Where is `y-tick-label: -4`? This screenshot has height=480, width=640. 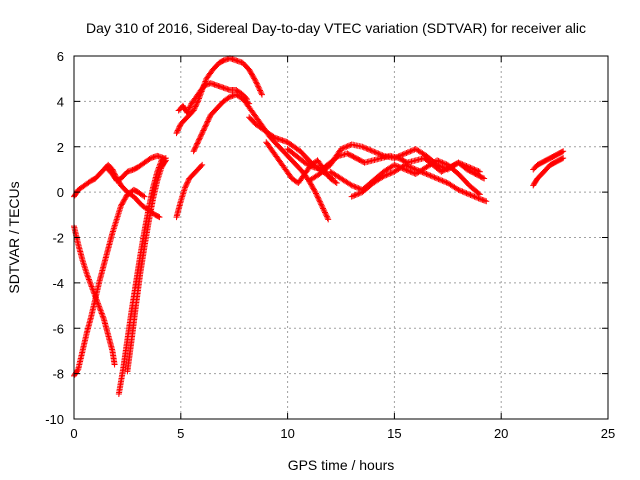 y-tick-label: -4 is located at coordinates (58, 283).